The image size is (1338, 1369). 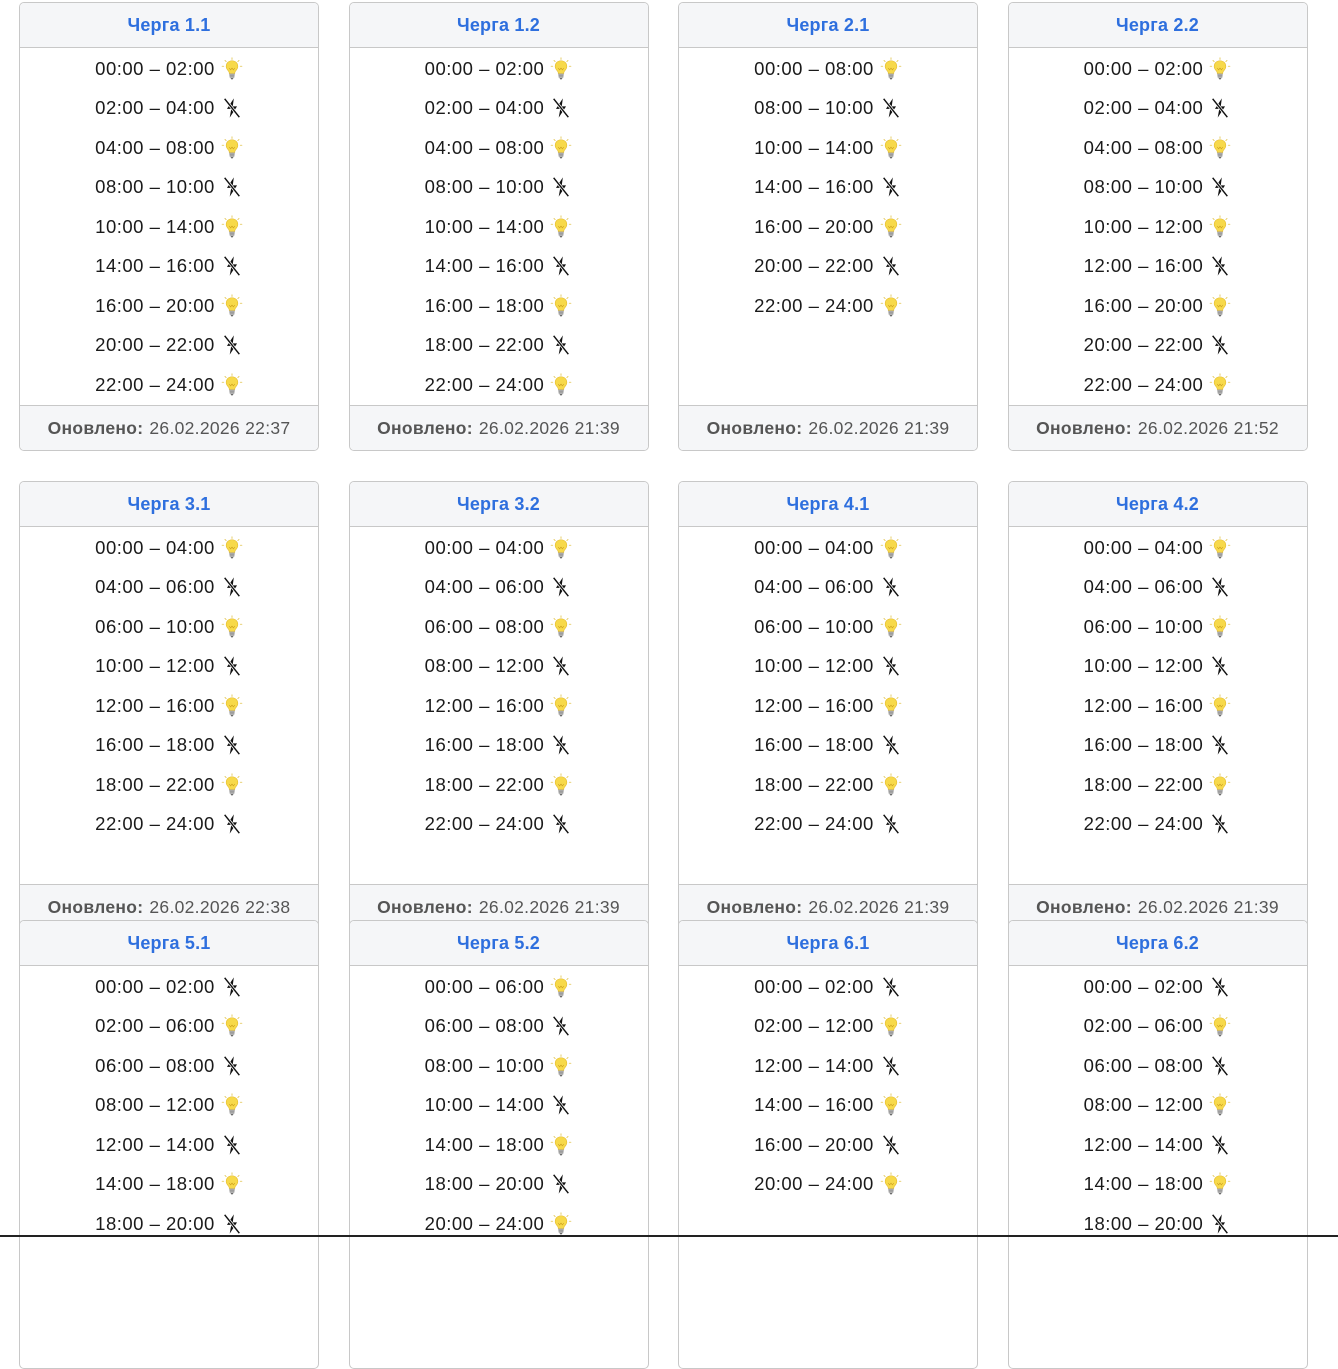 I want to click on schedule-slot: 18:00 – 22:00, so click(x=828, y=785).